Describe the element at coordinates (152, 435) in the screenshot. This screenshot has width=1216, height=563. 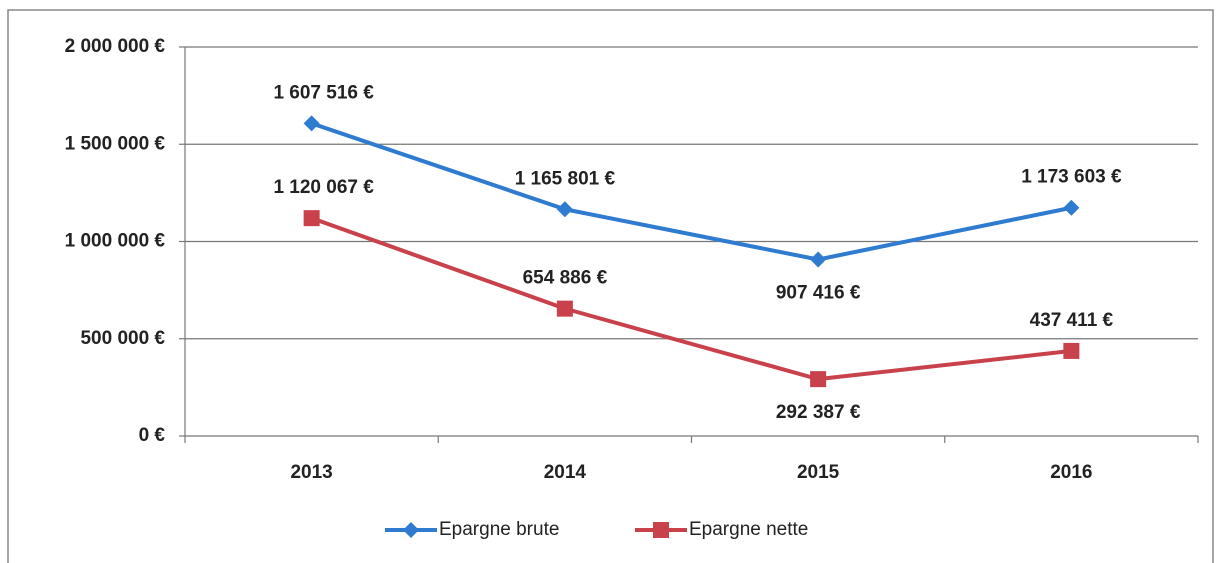
I see `y-tick-label: 0 €` at that location.